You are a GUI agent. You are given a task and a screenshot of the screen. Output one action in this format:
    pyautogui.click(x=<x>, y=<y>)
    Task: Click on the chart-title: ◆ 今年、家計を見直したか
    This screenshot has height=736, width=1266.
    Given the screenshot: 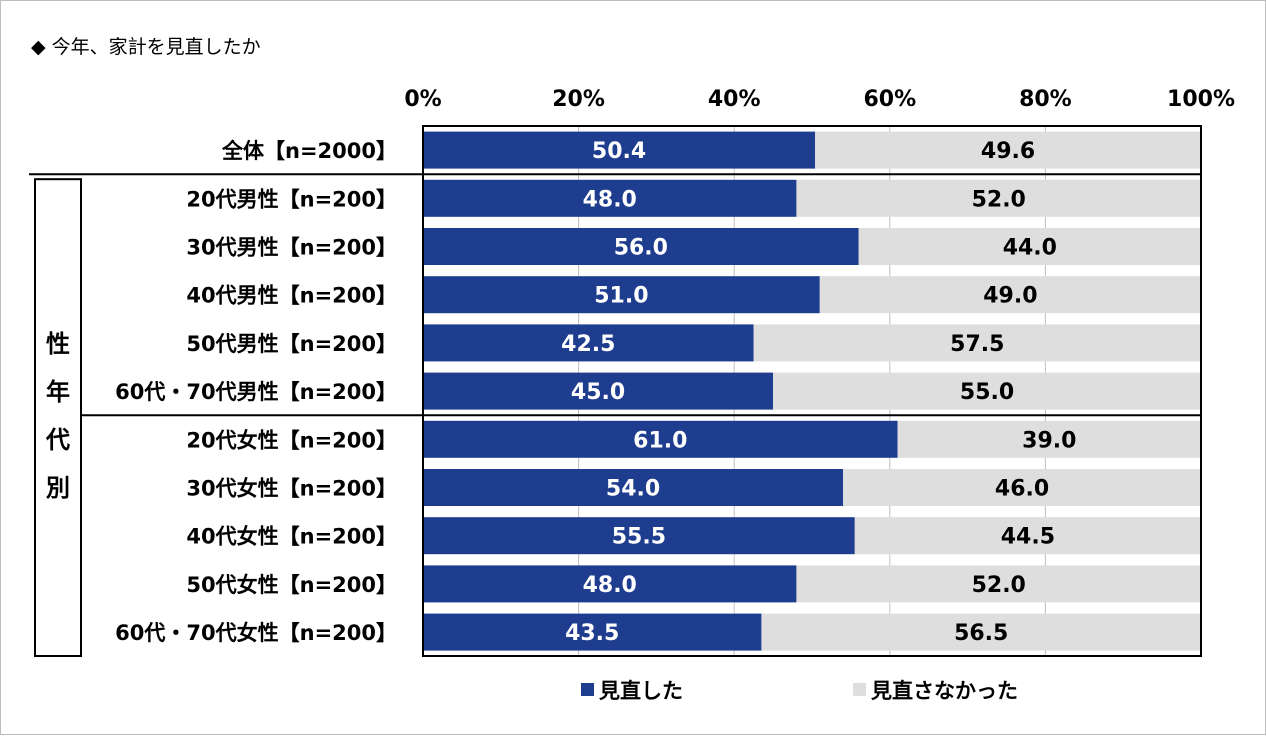 What is the action you would take?
    pyautogui.click(x=146, y=47)
    